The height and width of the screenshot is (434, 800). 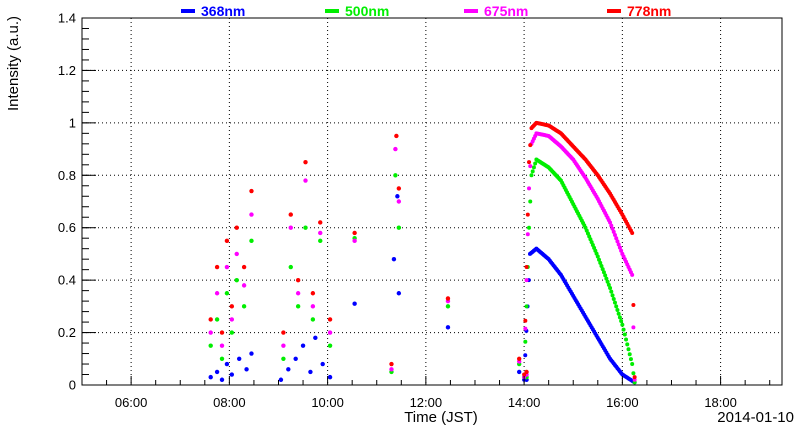 I want to click on y-tick-label: 0, so click(x=72, y=385).